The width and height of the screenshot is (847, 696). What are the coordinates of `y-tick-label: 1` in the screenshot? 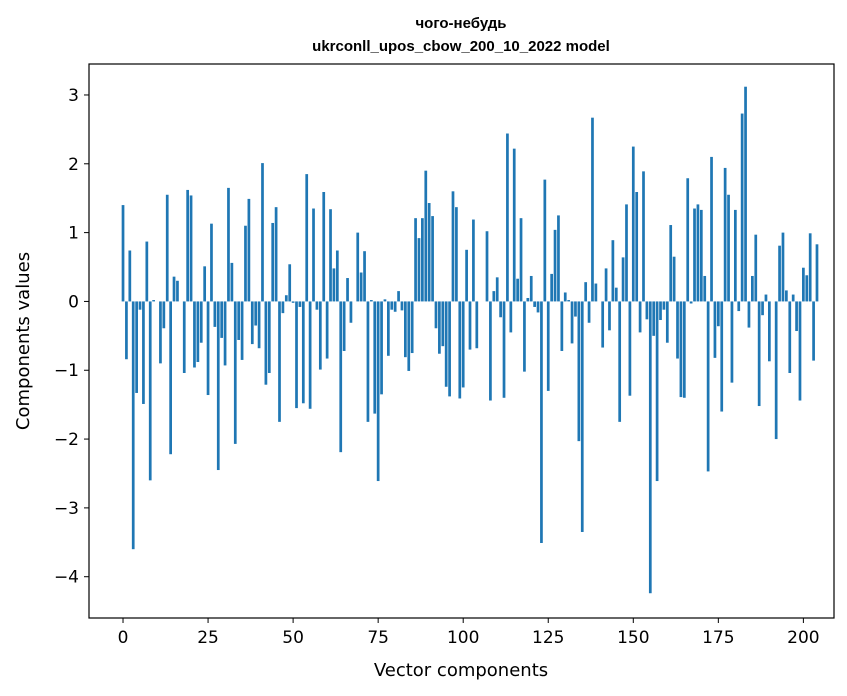 It's located at (73, 234).